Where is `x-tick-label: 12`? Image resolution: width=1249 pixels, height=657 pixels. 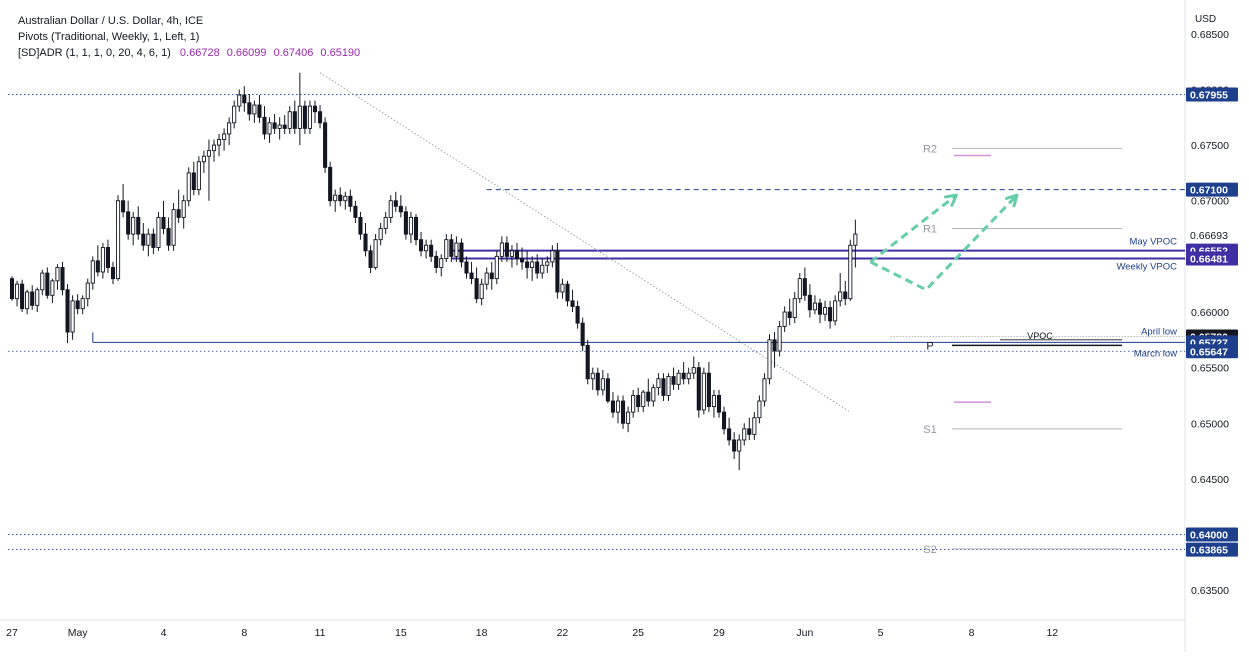 x-tick-label: 12 is located at coordinates (1052, 633).